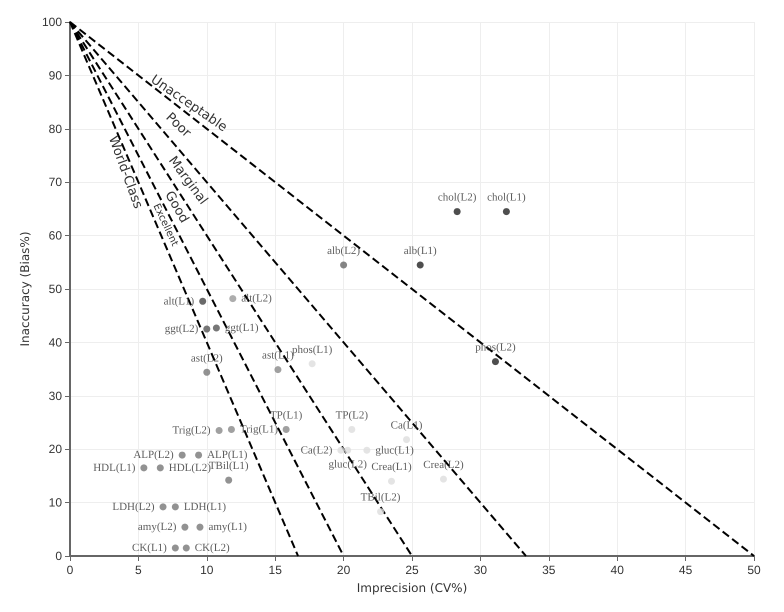  I want to click on series-label: Trig(L1), so click(259, 429).